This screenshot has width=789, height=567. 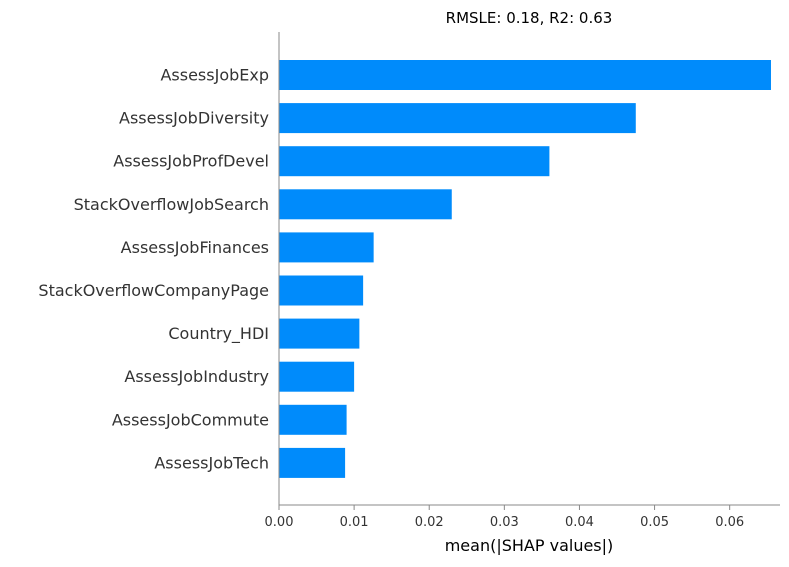 I want to click on category-label: AssessJobProfDevel, so click(x=191, y=161).